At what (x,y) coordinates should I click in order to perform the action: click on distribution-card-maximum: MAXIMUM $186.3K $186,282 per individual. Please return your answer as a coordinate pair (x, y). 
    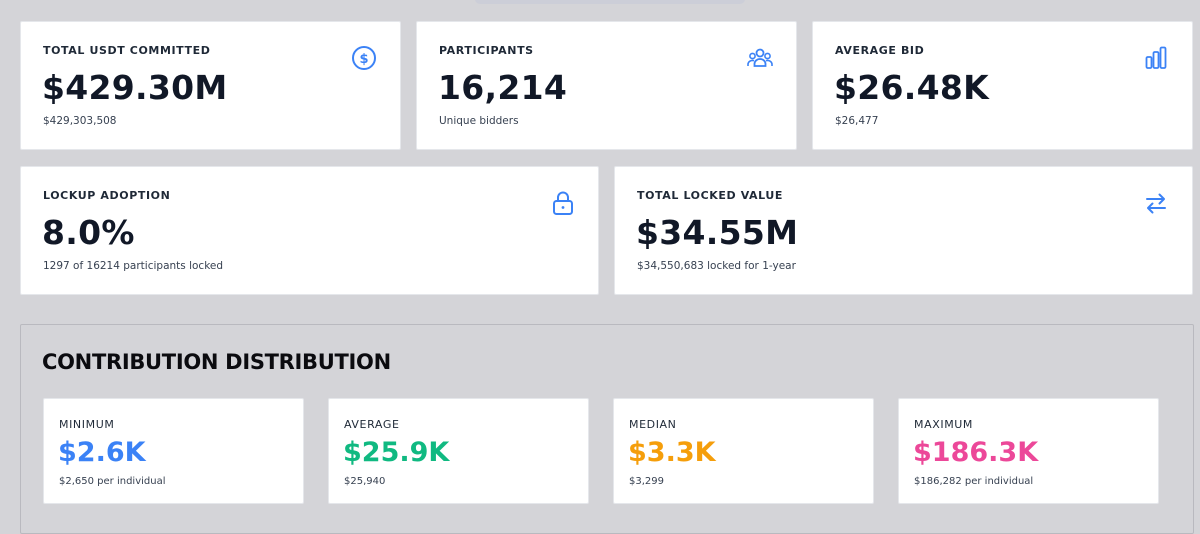
    Looking at the image, I should click on (1028, 451).